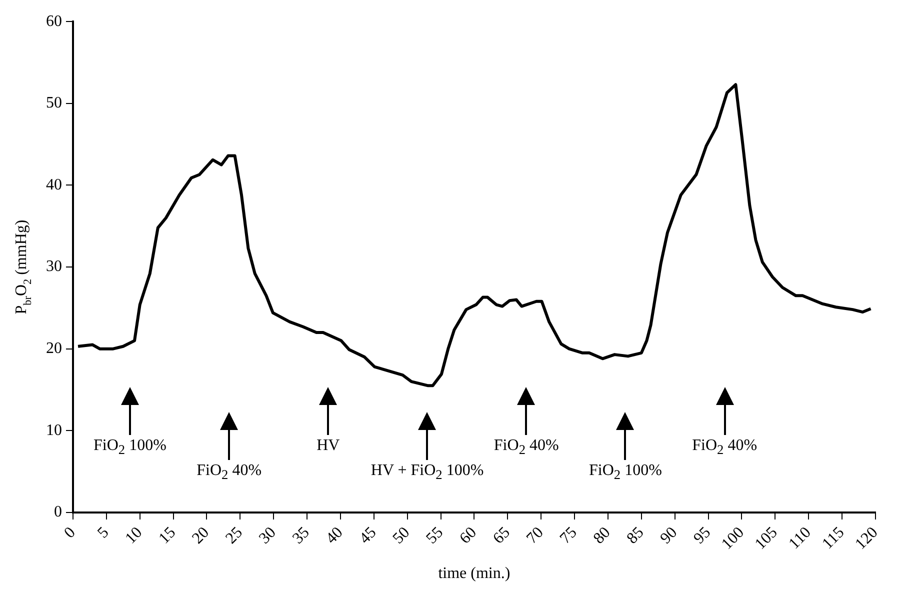 This screenshot has height=592, width=901. I want to click on y-tick-label: 50, so click(54, 103).